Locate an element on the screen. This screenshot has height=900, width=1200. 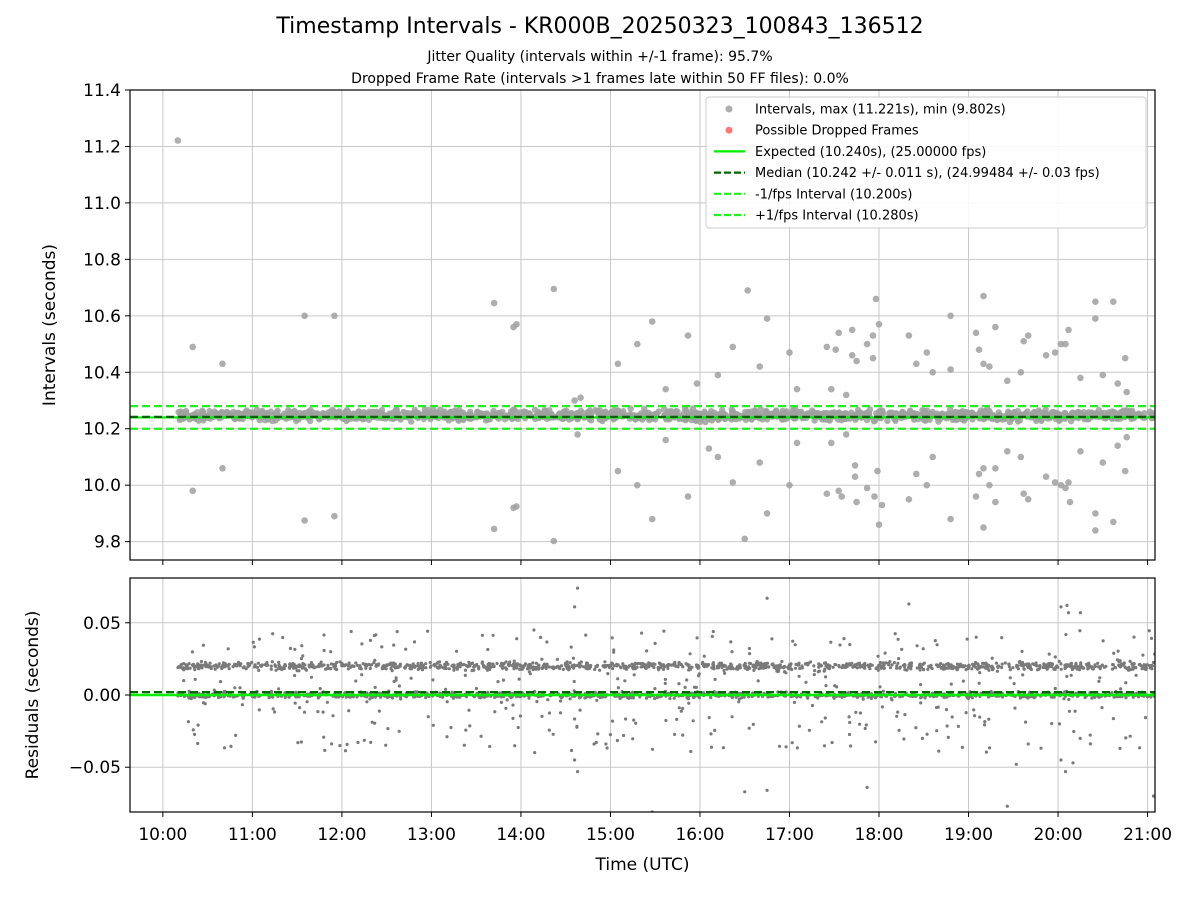
x-tick-label: 15:00 is located at coordinates (610, 835).